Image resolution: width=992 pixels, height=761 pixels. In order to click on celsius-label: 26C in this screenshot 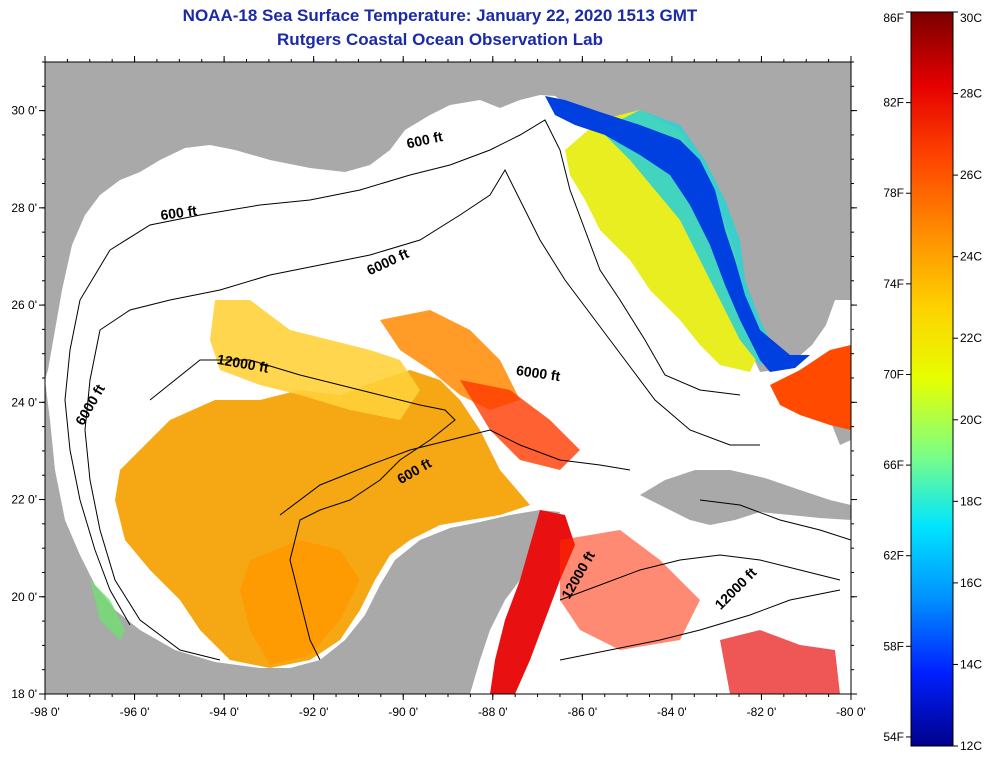, I will do `click(971, 175)`.